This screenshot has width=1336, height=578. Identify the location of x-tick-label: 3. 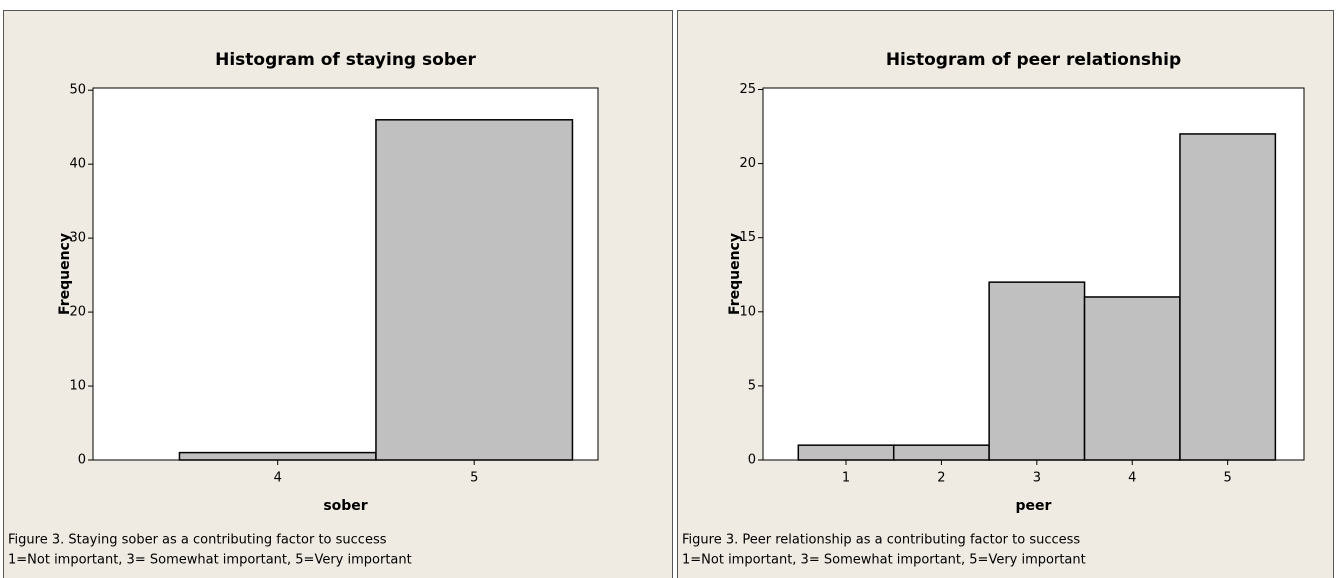
(1037, 478).